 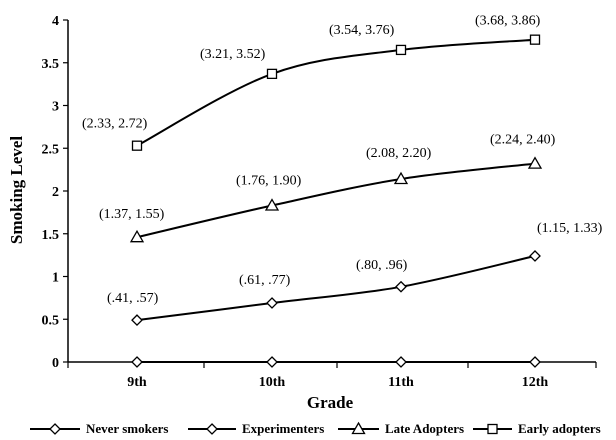 What do you see at coordinates (55, 21) in the screenshot?
I see `y-tick-label: 4` at bounding box center [55, 21].